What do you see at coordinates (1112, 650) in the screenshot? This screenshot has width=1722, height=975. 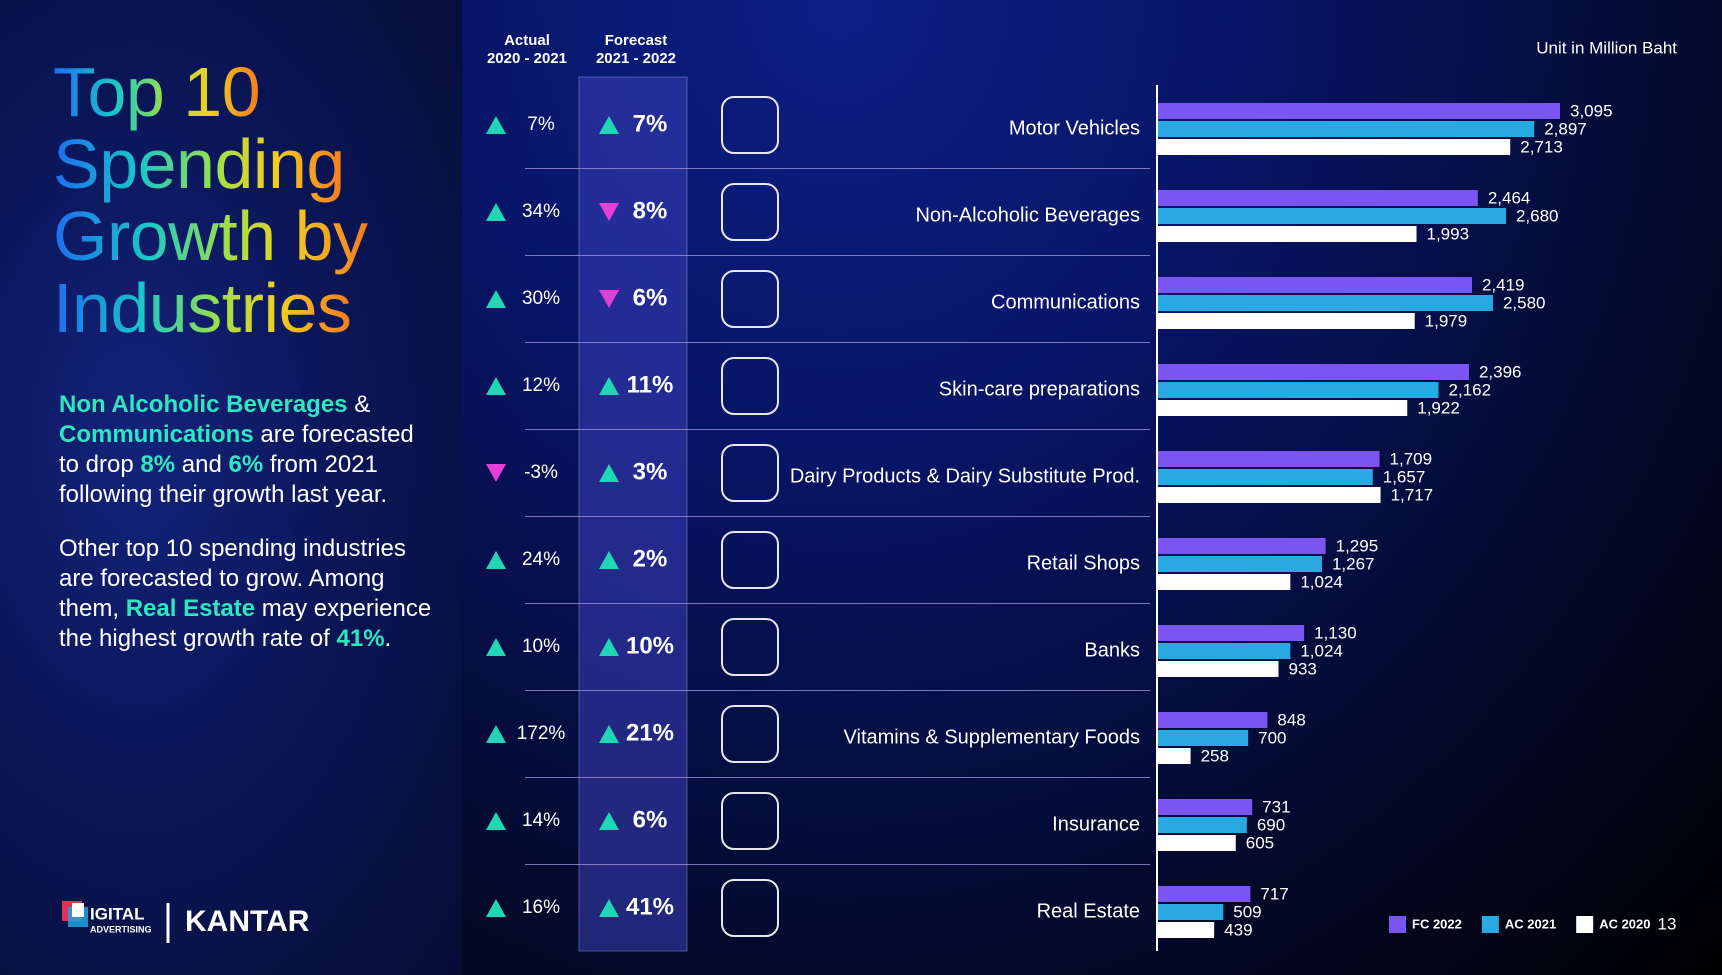 I see `category-label: Banks` at bounding box center [1112, 650].